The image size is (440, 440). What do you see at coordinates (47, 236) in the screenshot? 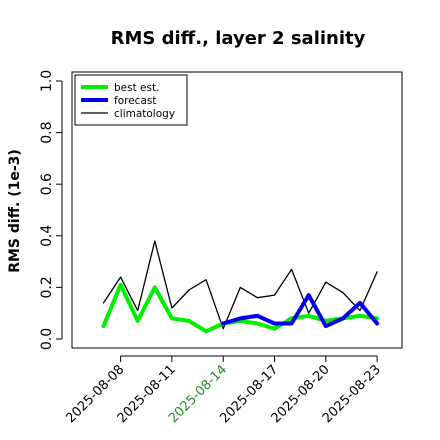
I see `y-tick-label: 0.4` at bounding box center [47, 236].